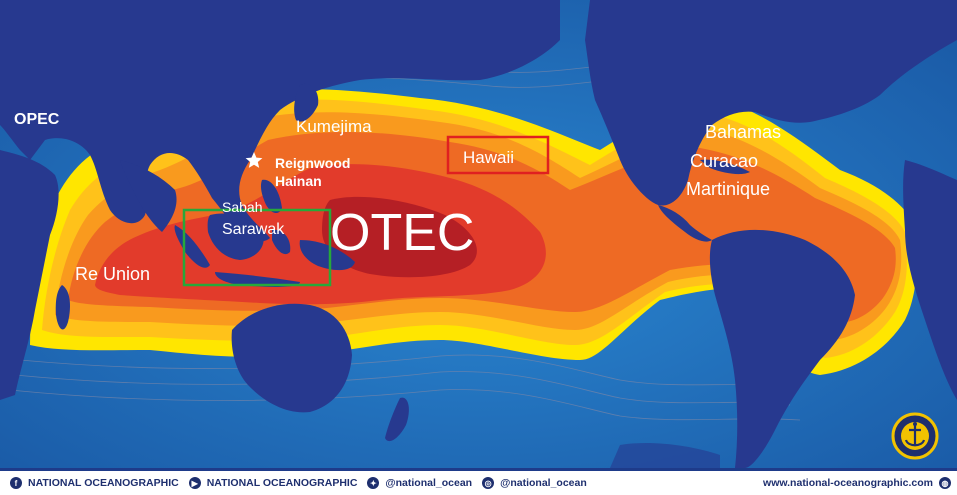  I want to click on land-cuba, so click(725, 167).